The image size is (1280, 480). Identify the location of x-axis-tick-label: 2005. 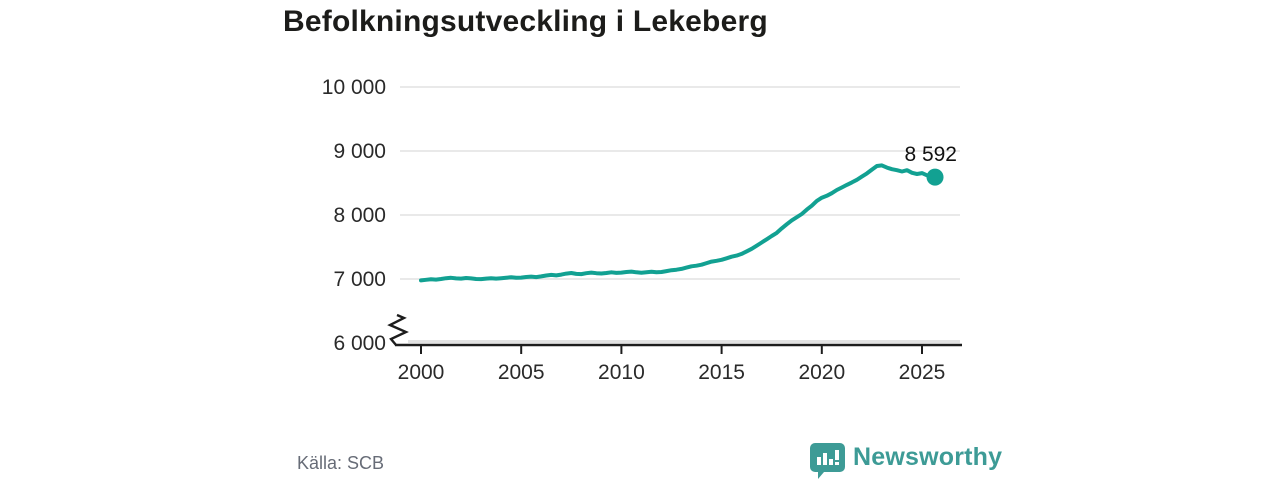
(521, 372).